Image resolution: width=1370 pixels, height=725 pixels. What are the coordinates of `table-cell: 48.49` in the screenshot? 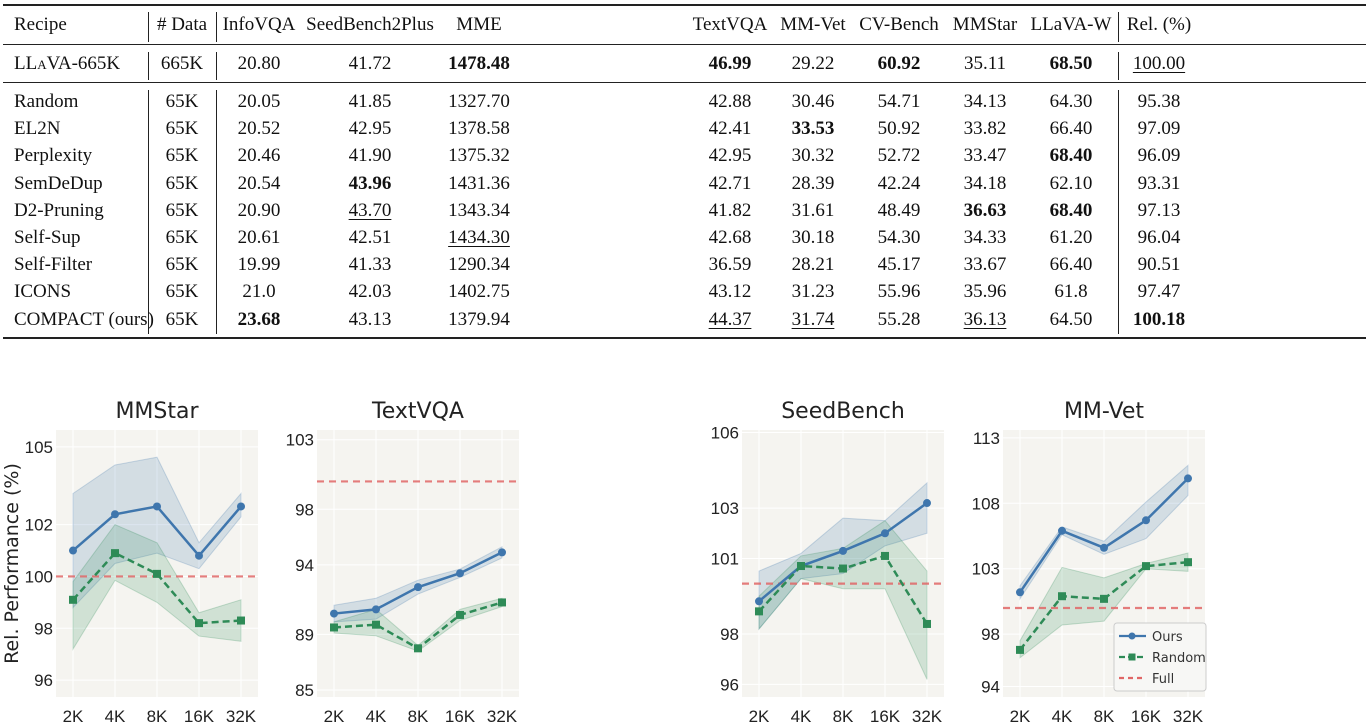 It's located at (899, 210).